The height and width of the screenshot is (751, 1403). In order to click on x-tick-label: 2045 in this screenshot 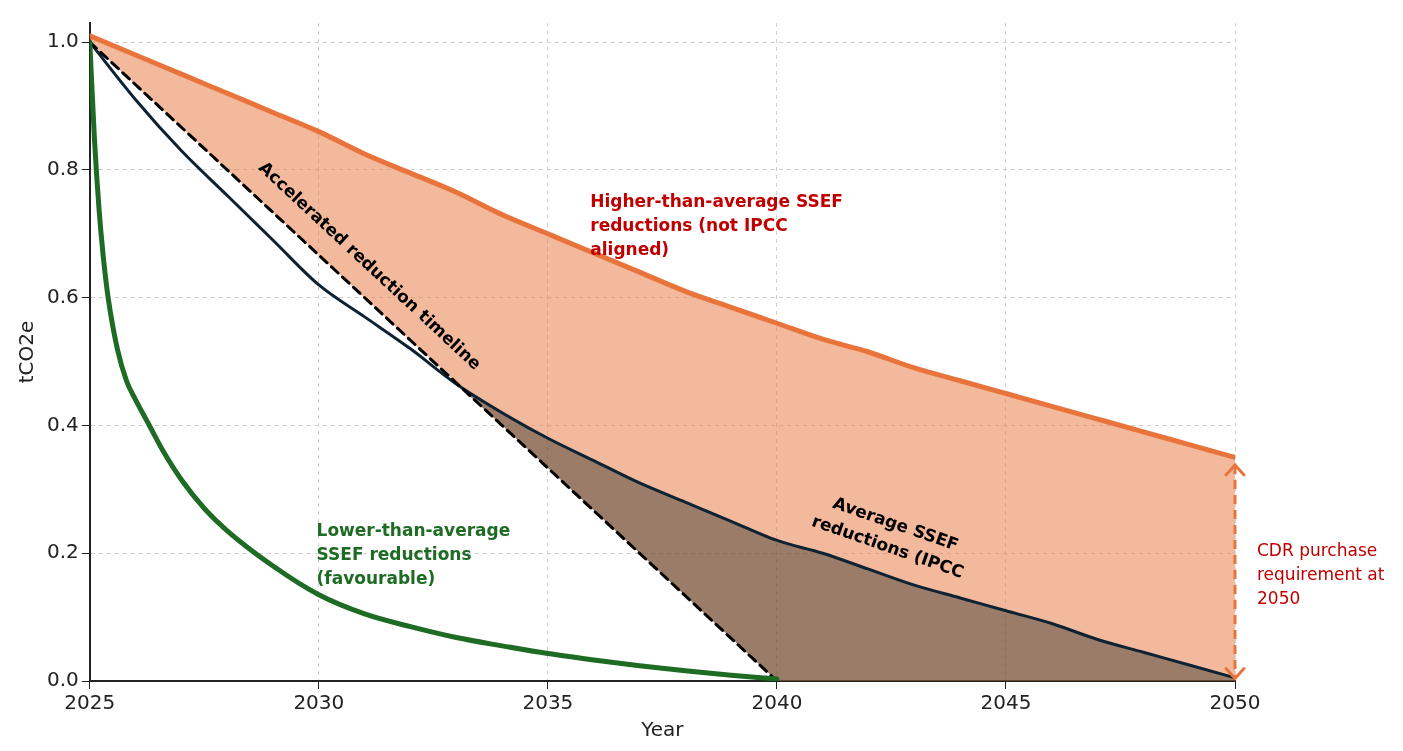, I will do `click(1006, 702)`.